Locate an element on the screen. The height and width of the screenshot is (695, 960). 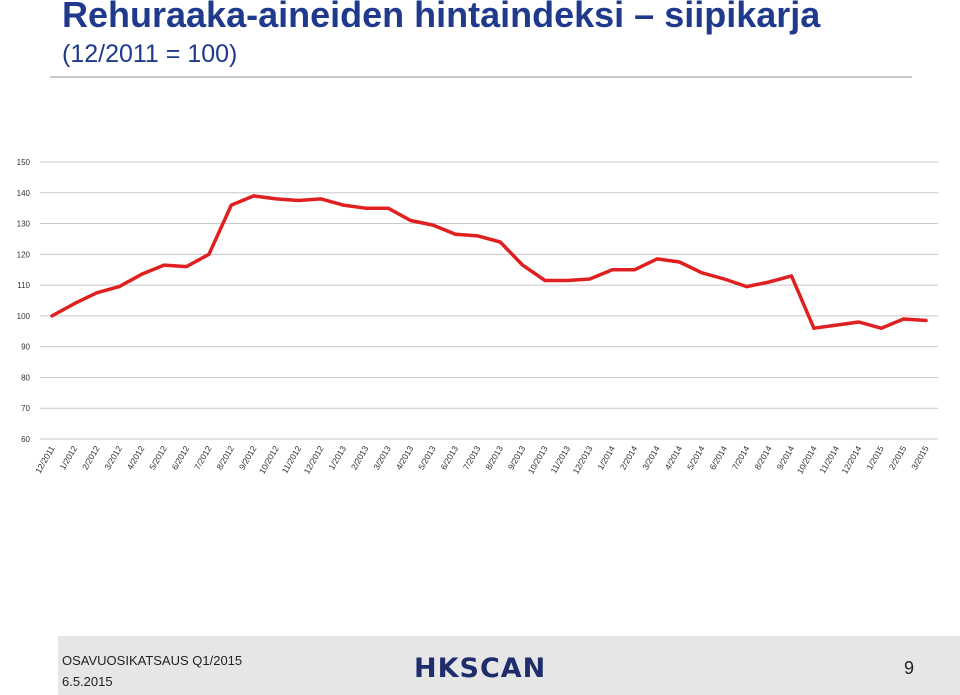
x-tick-label: 11/2012 is located at coordinates (292, 459).